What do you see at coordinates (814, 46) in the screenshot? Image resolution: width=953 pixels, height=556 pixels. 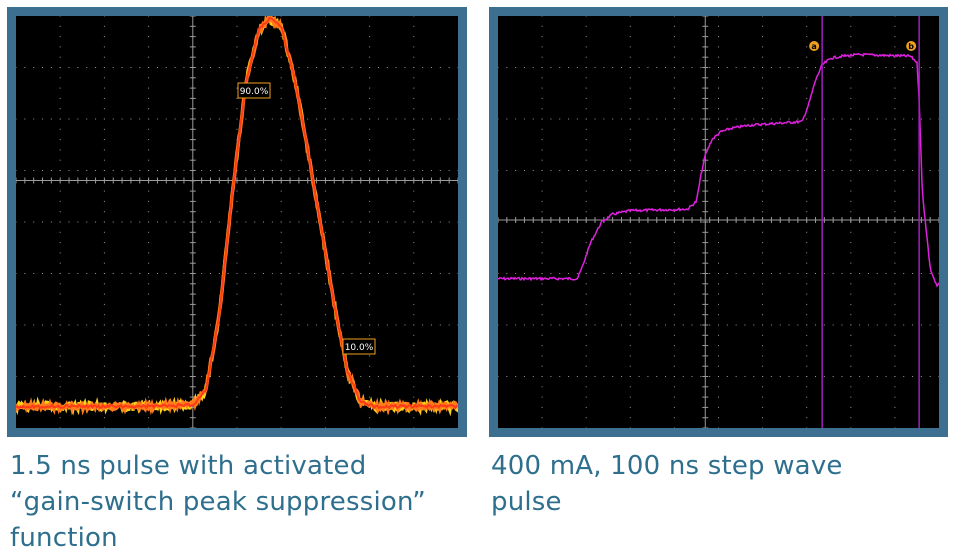 I see `cursor-marker-dot` at bounding box center [814, 46].